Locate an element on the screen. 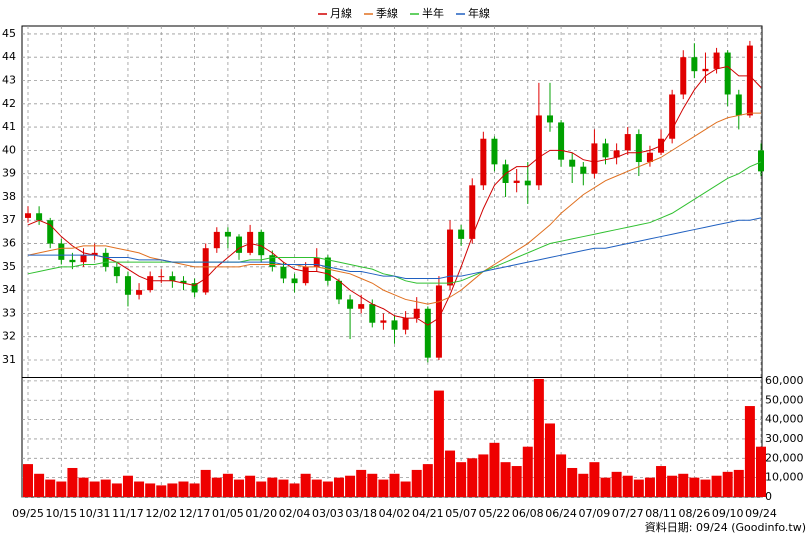 Image resolution: width=808 pixels, height=540 pixels. x-tick-label: 01/20 is located at coordinates (261, 513).